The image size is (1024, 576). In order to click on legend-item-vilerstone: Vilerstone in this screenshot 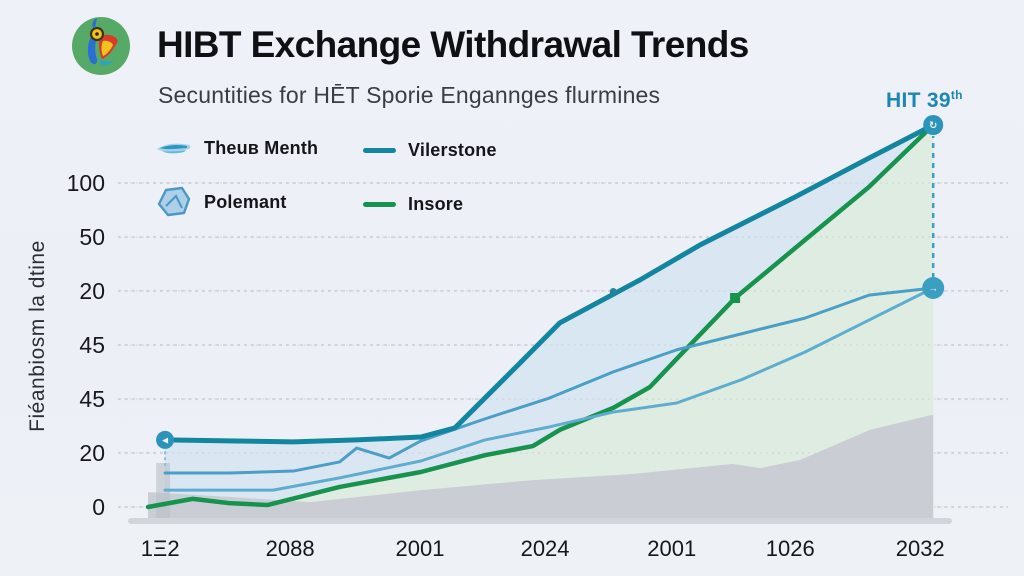, I will do `click(430, 150)`.